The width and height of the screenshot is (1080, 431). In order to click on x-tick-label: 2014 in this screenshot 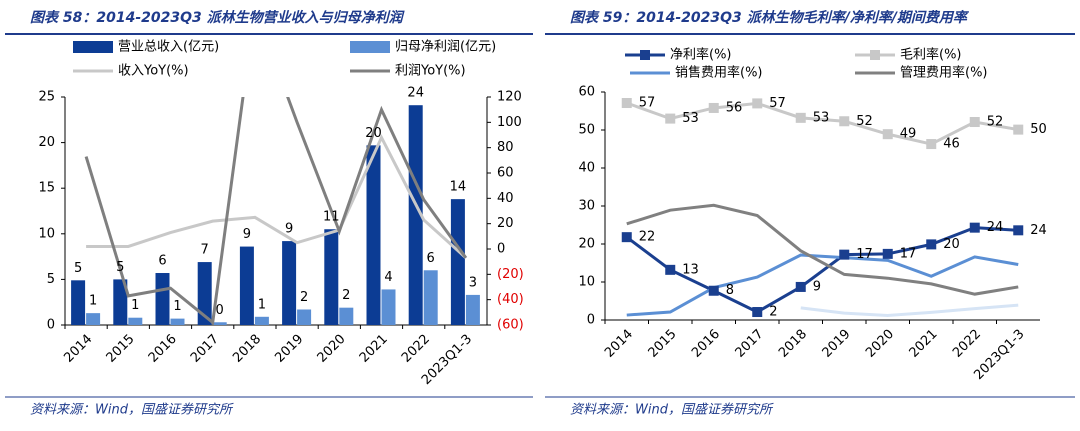, I will do `click(619, 344)`.